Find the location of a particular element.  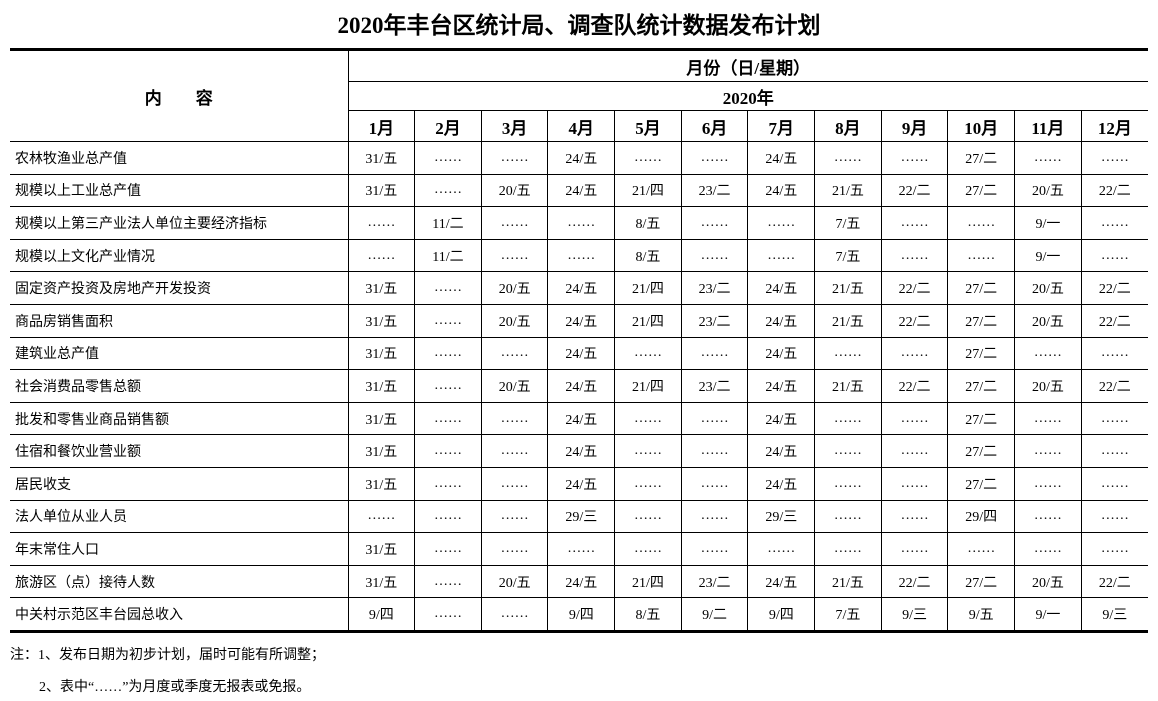

year-row: 2020年 is located at coordinates (579, 96).